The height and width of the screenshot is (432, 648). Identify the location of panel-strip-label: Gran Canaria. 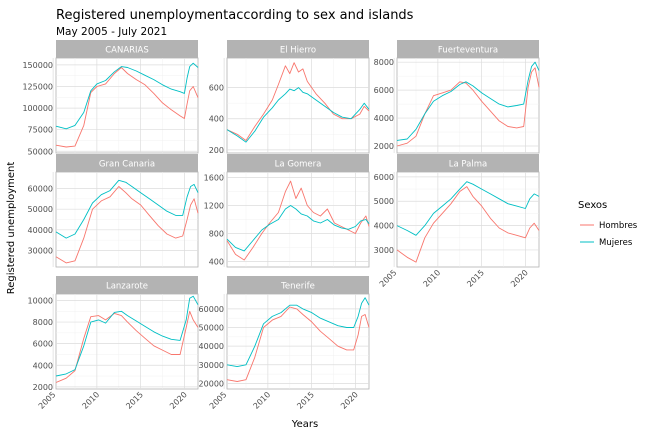
(127, 165).